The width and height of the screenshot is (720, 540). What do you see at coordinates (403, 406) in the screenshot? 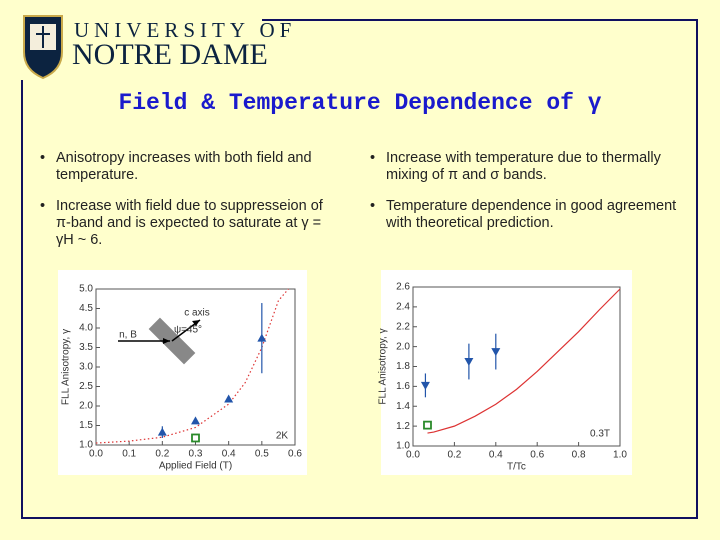
I see `y-tick-label: 1.4` at bounding box center [403, 406].